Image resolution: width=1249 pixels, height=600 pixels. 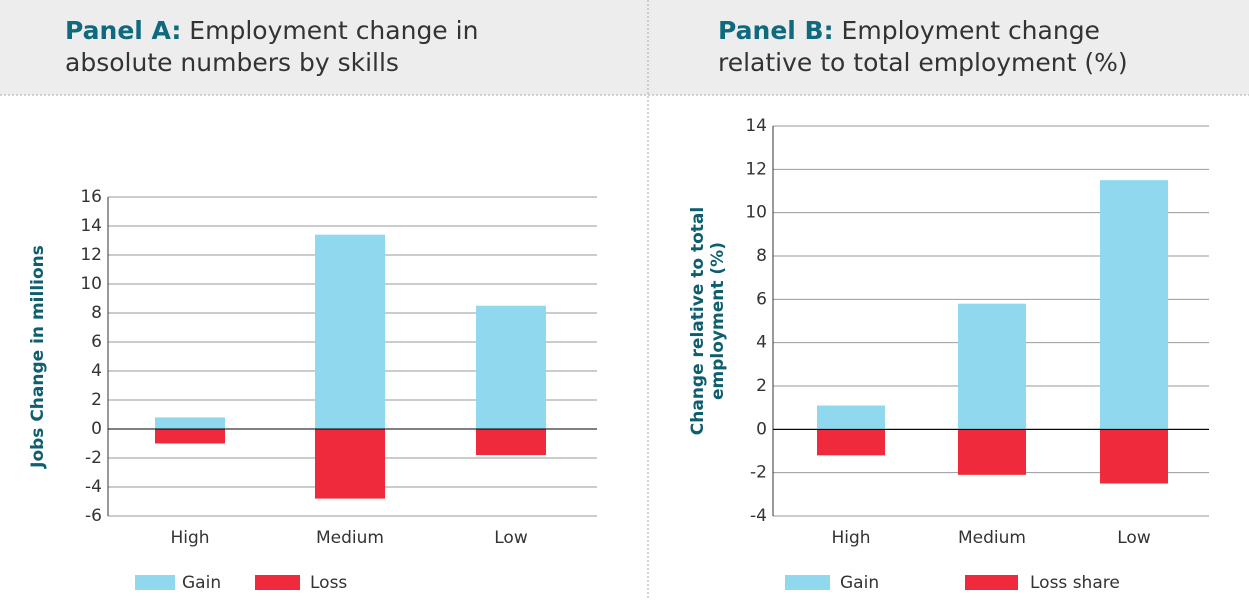 What do you see at coordinates (232, 62) in the screenshot?
I see `panel-title: absolute numbers by skills` at bounding box center [232, 62].